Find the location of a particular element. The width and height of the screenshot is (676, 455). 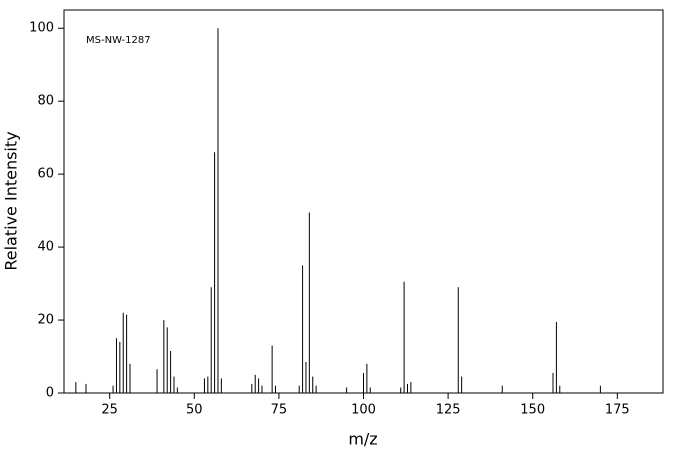

x-tick-label: 150 is located at coordinates (532, 410).